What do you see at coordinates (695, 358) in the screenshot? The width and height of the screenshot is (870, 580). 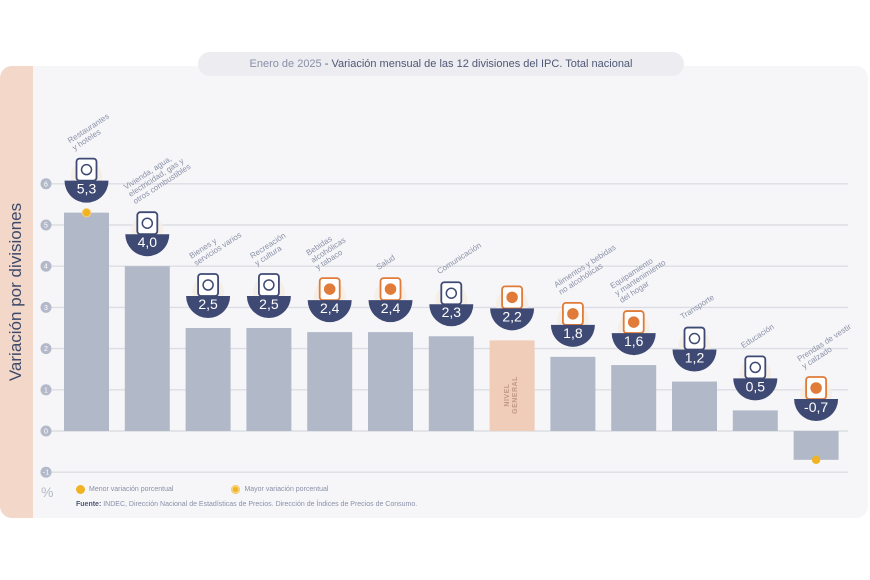 I see `value-label: 1,2` at bounding box center [695, 358].